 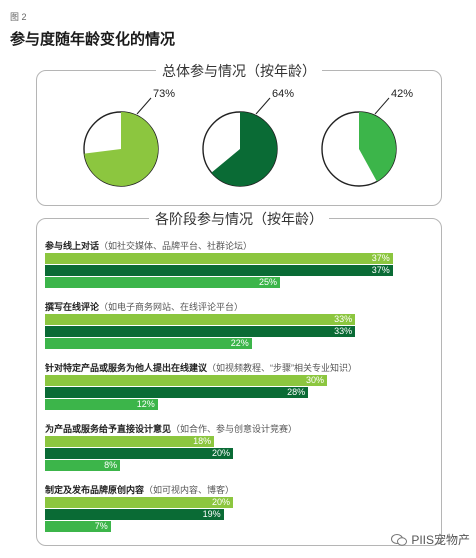 I want to click on bar: 25%, so click(x=162, y=282).